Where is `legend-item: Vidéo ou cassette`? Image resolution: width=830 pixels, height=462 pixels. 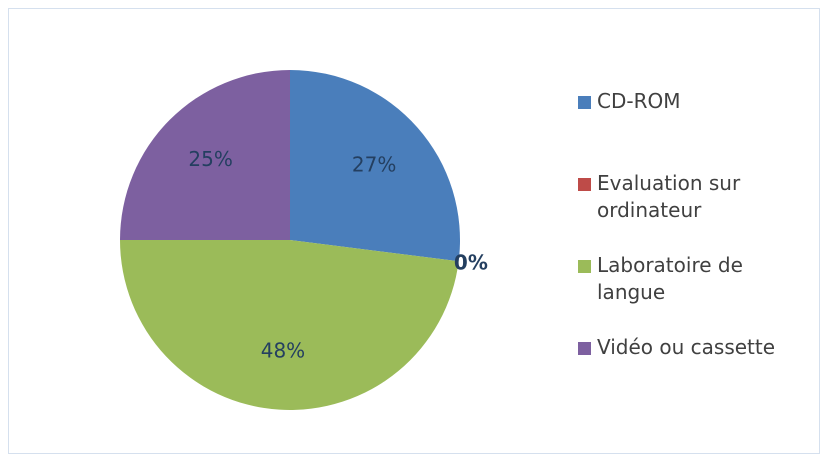
legend-item: Vidéo ou cassette is located at coordinates (692, 347).